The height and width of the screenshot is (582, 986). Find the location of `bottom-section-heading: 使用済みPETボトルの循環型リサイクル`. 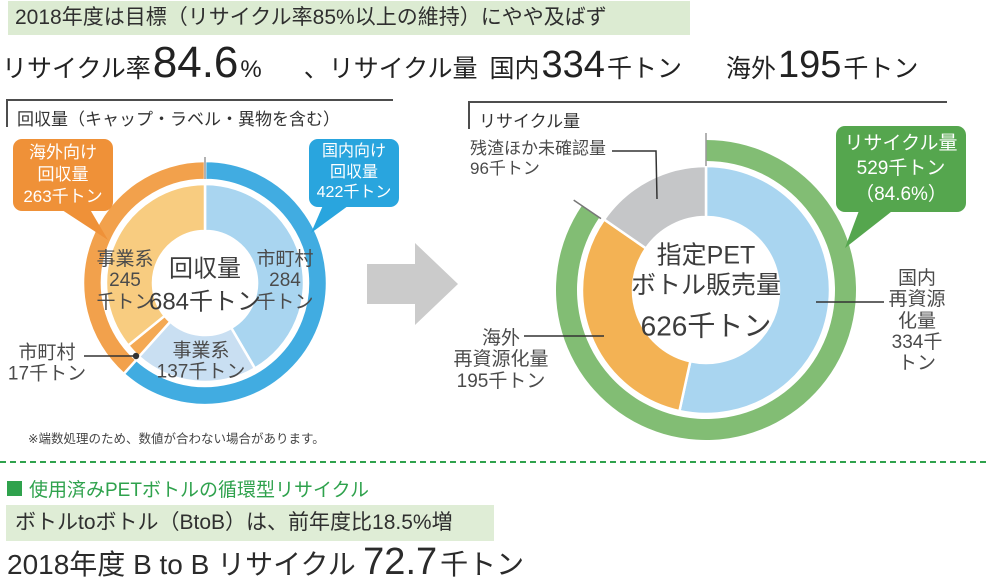

bottom-section-heading: 使用済みPETボトルの循環型リサイクル is located at coordinates (188, 488).